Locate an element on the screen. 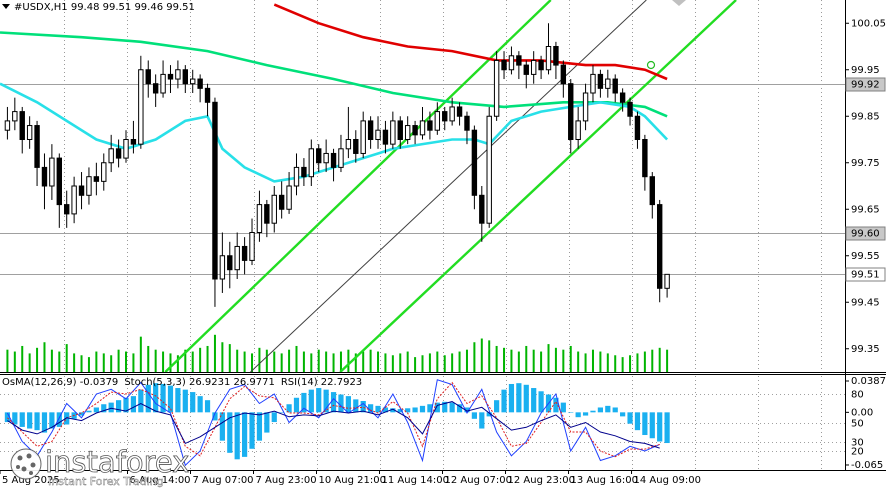 The image size is (886, 490). y-tick-label: 99.45 is located at coordinates (865, 302).